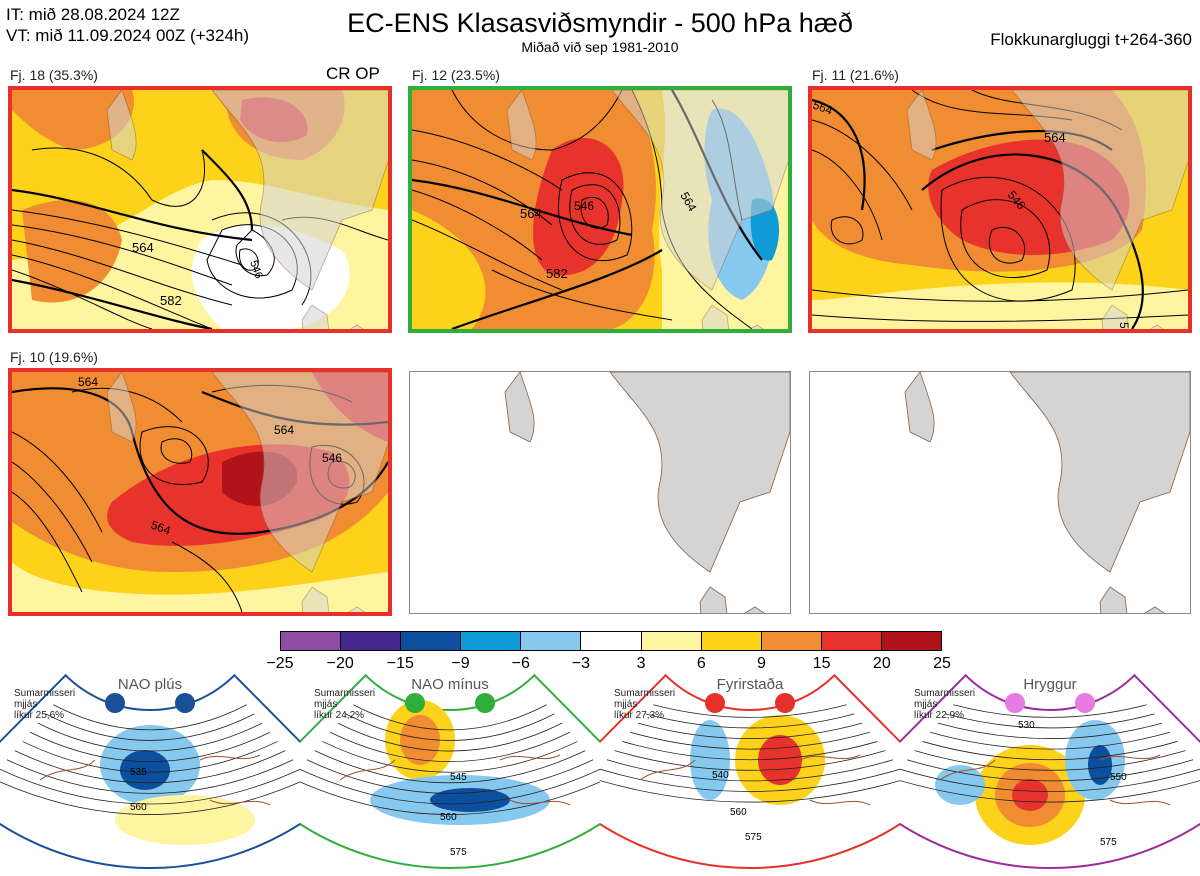 The image size is (1200, 876). Describe the element at coordinates (39, 715) in the screenshot. I see `regime-info-line: líkur 25,6%` at that location.